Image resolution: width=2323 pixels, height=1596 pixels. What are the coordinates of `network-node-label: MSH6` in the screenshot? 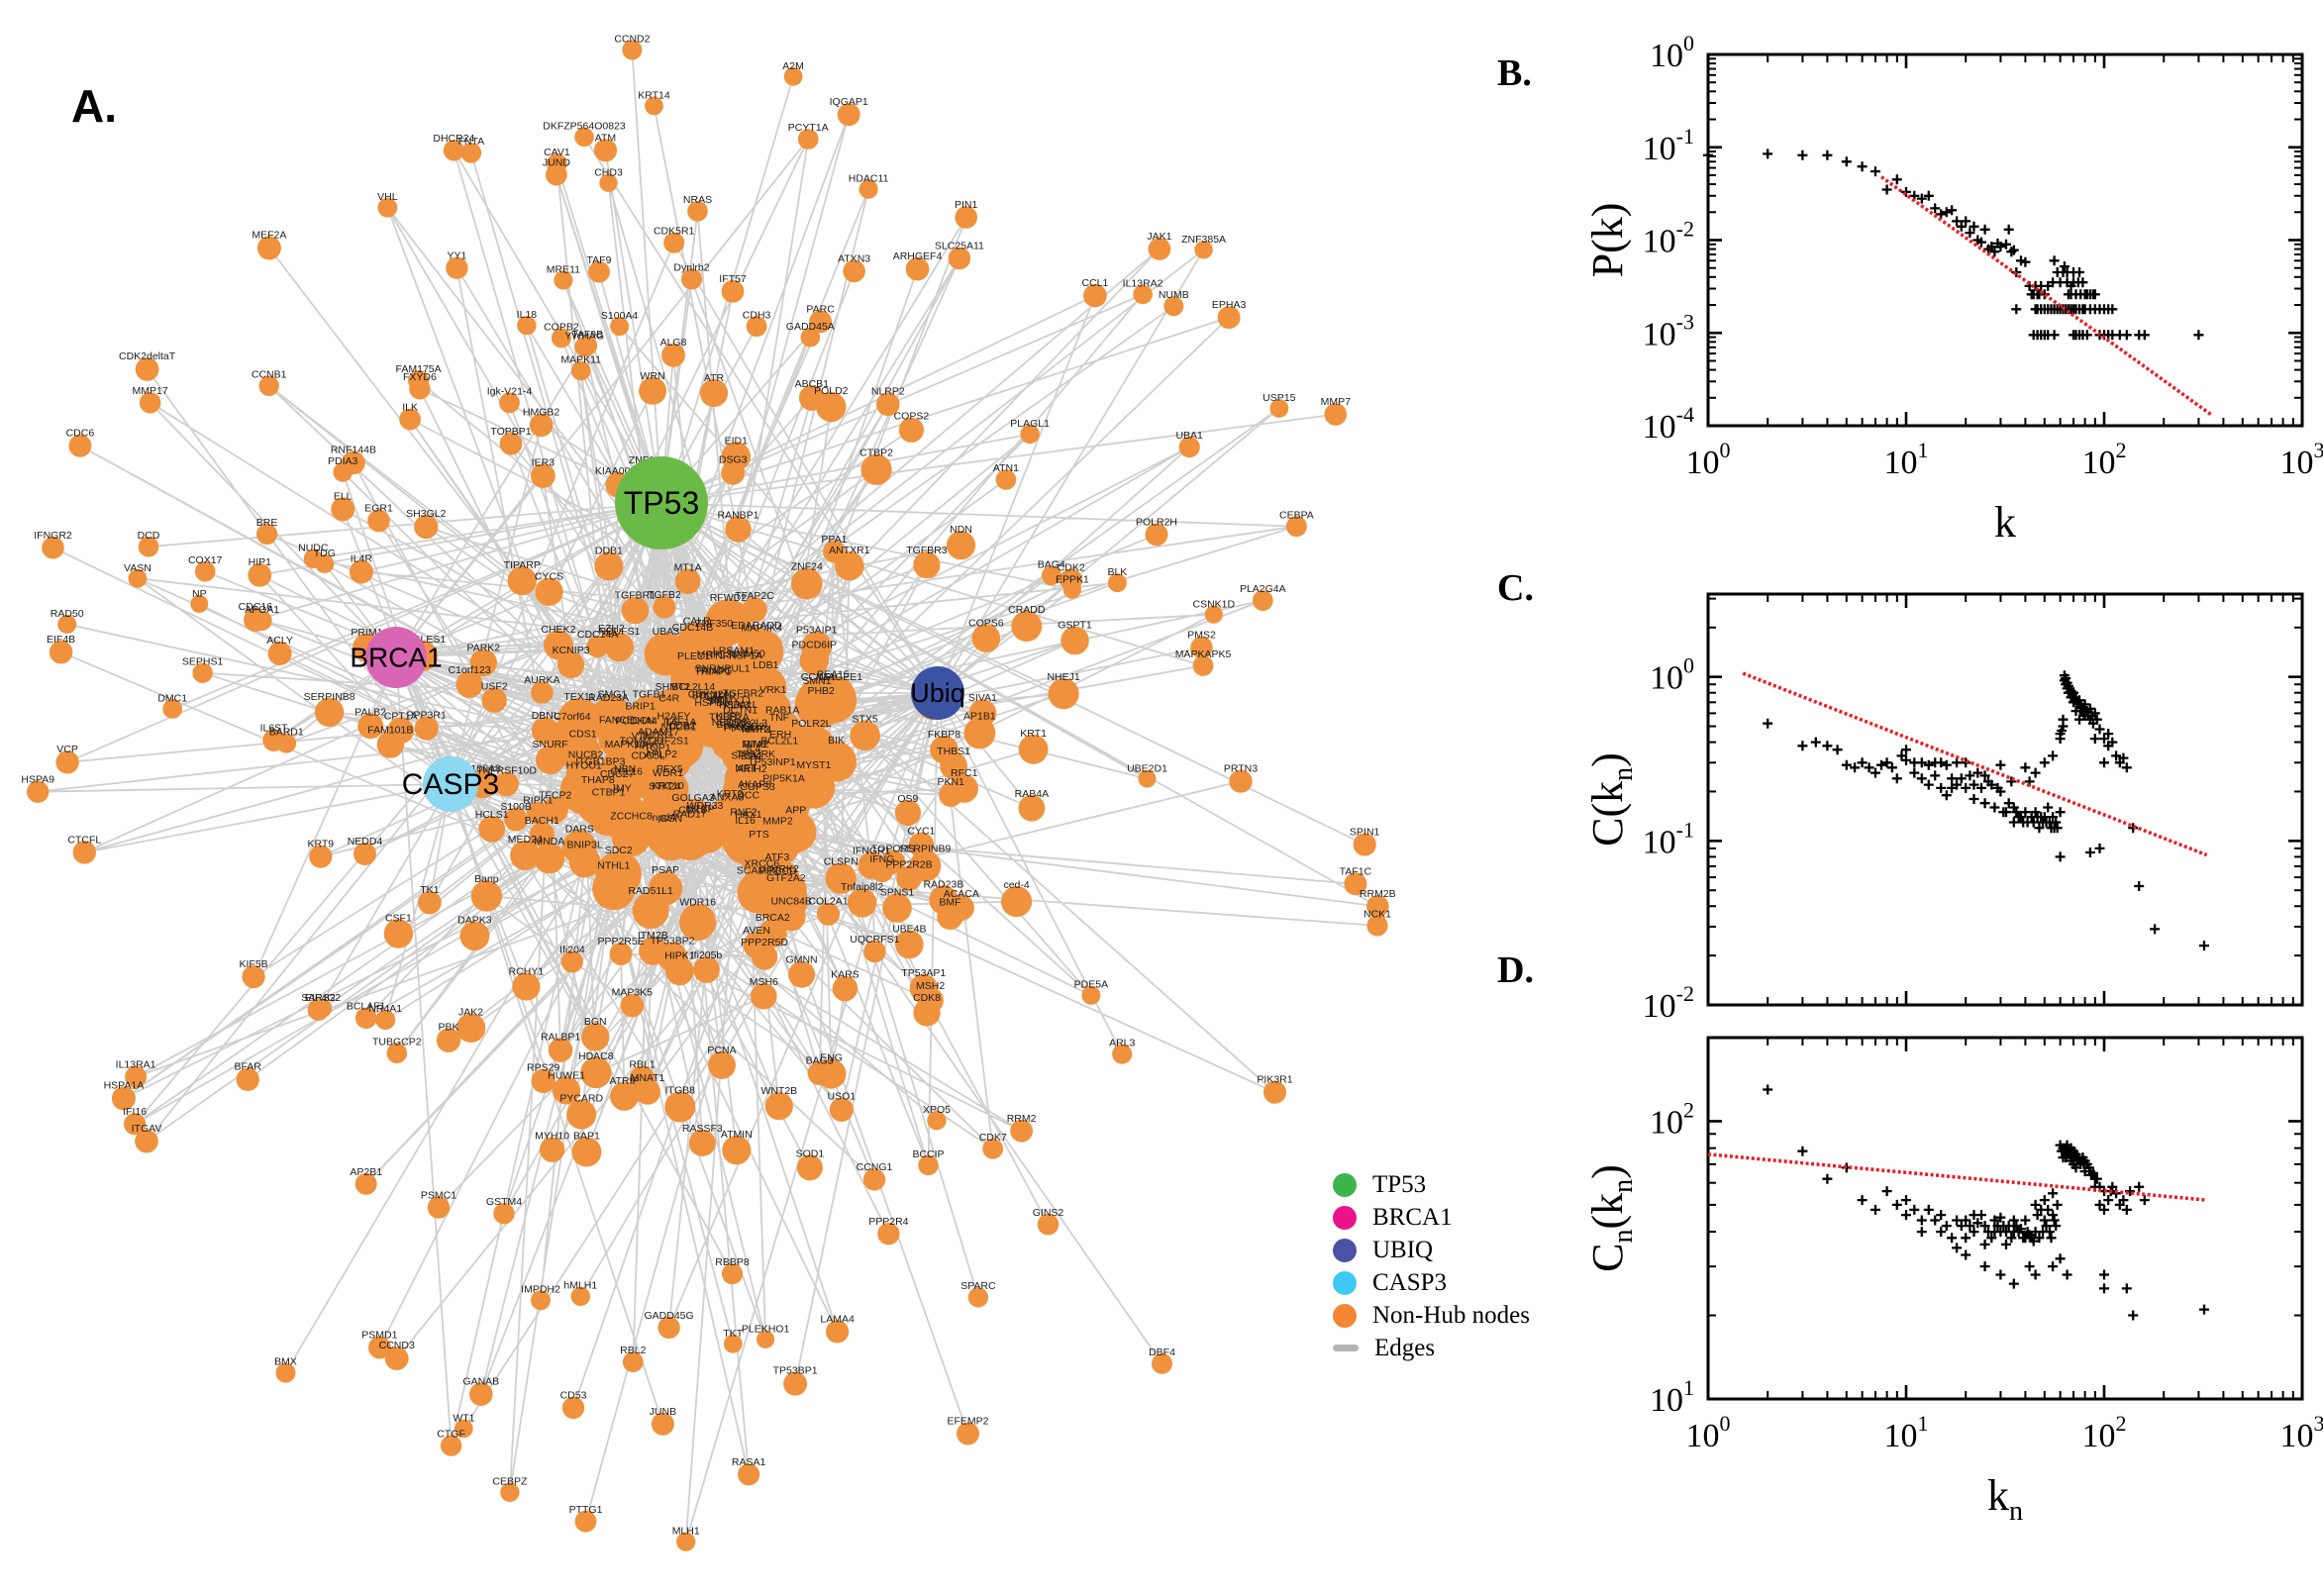 It's located at (764, 982).